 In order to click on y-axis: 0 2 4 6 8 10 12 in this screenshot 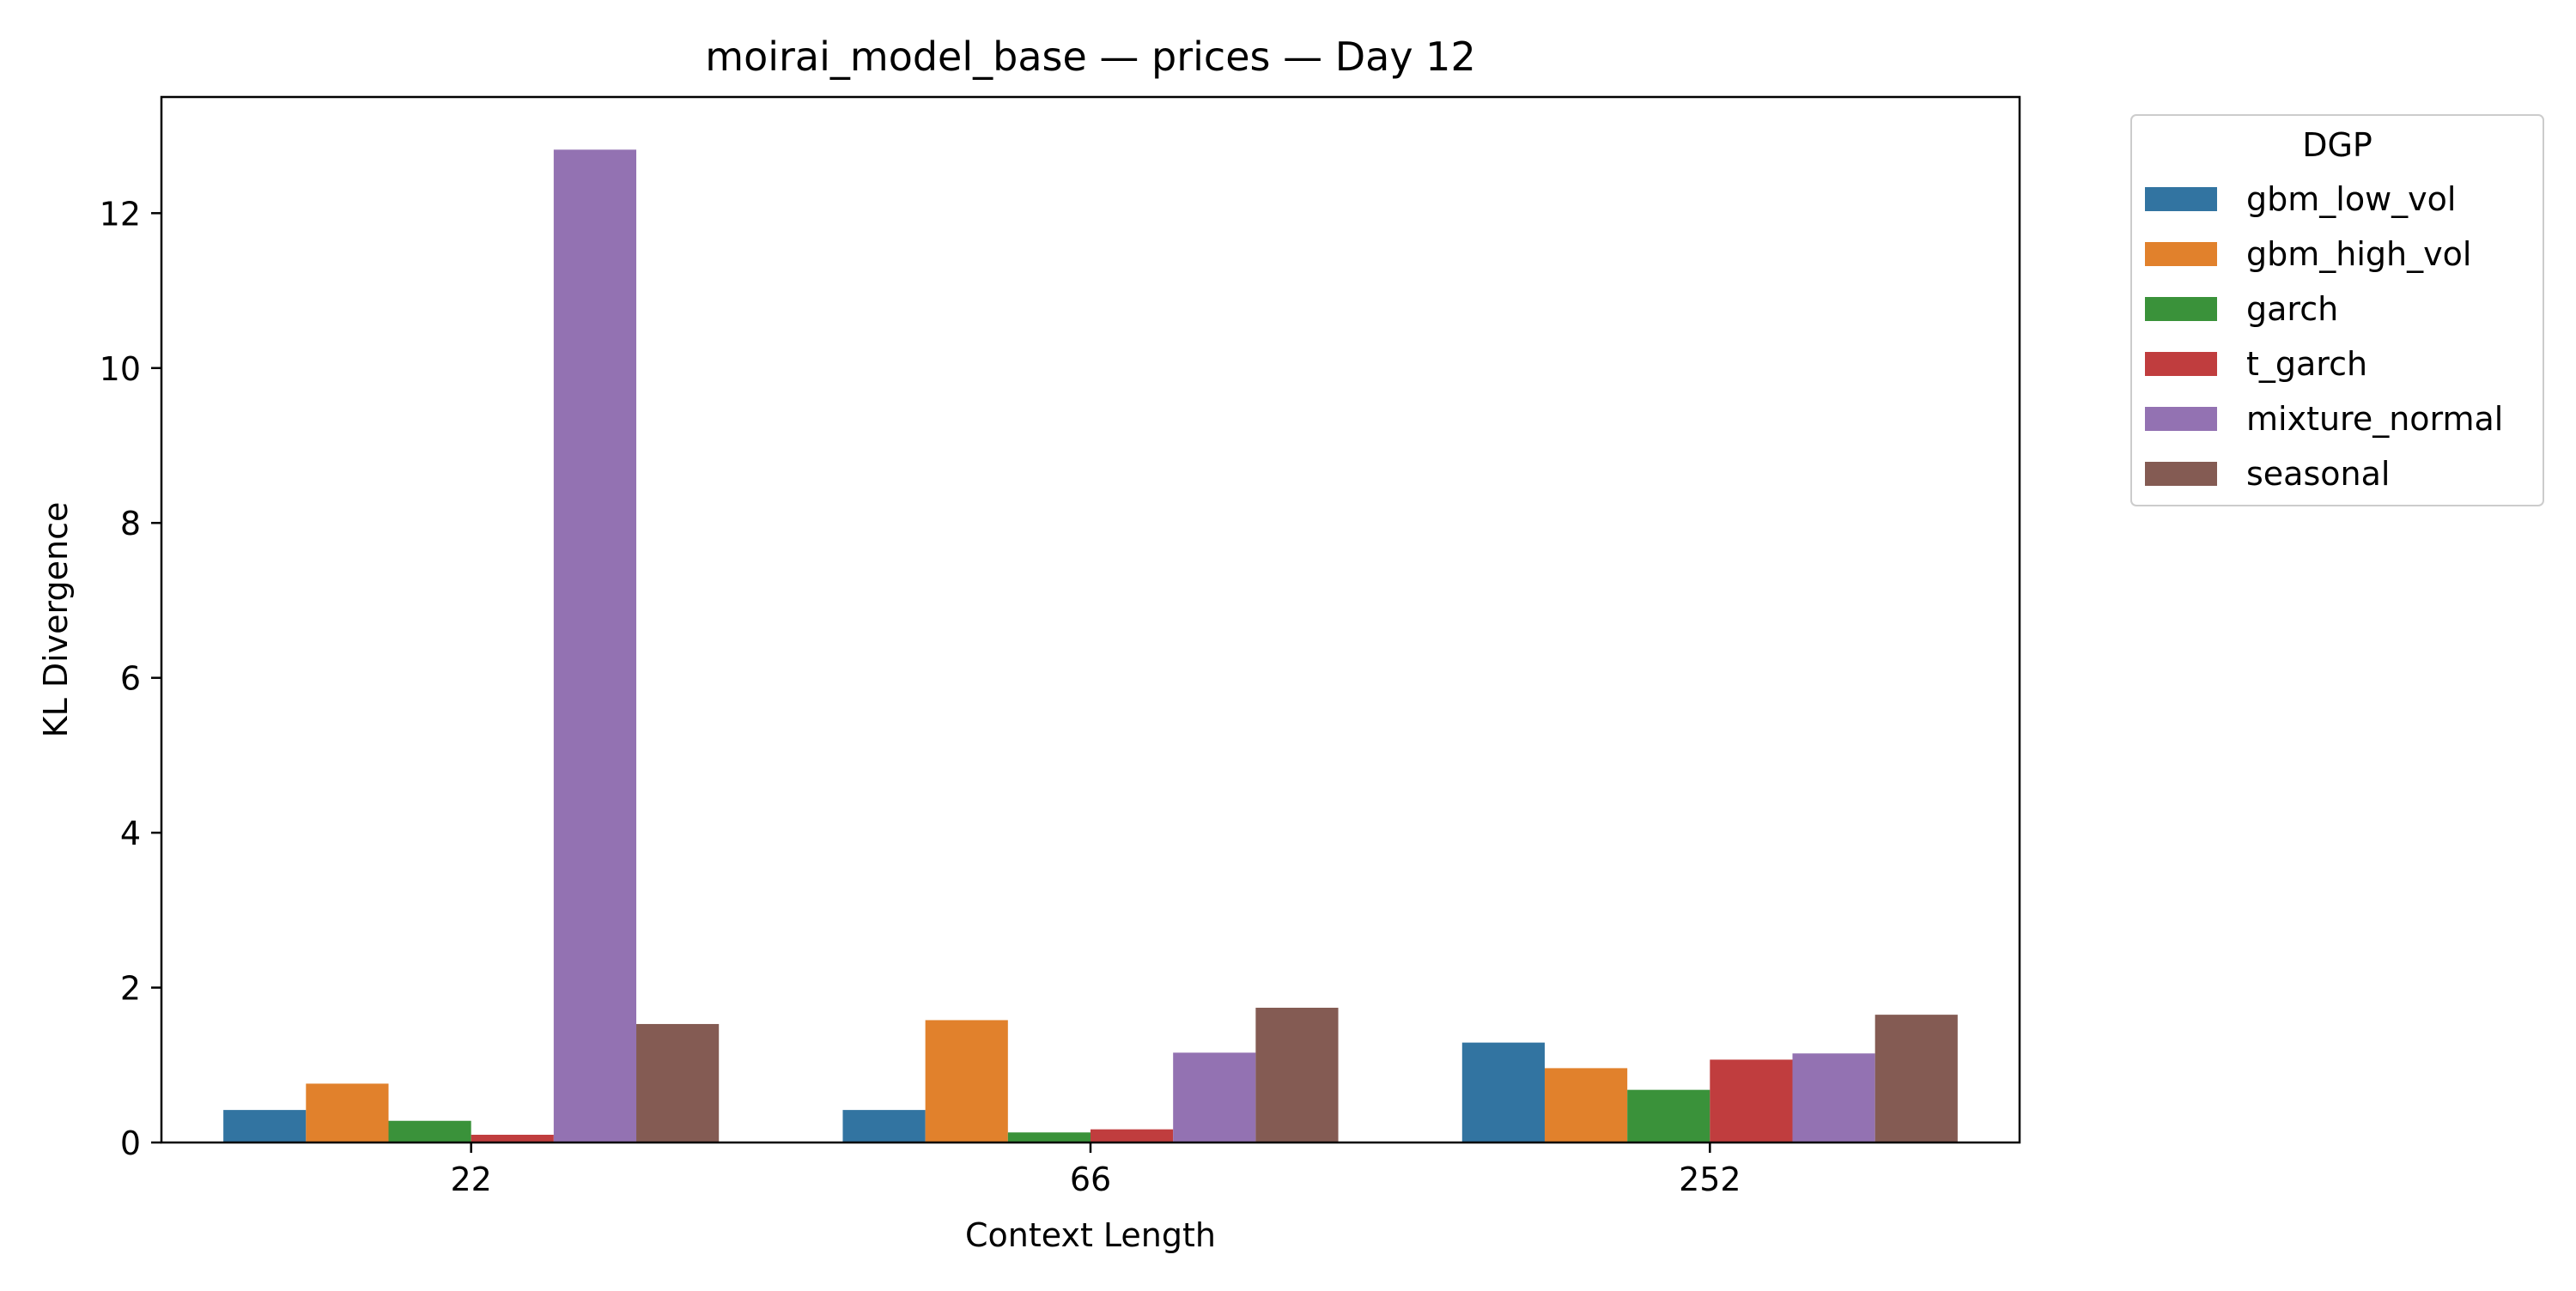, I will do `click(130, 679)`.